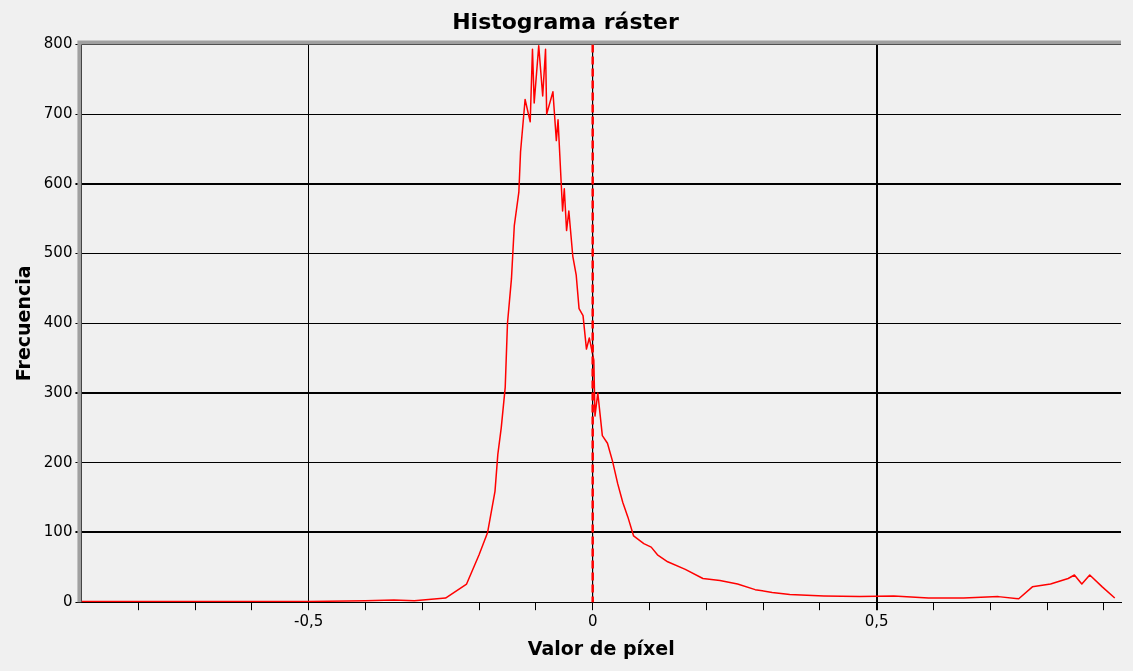 The width and height of the screenshot is (1133, 671). What do you see at coordinates (592, 621) in the screenshot?
I see `x-tick-label: 0` at bounding box center [592, 621].